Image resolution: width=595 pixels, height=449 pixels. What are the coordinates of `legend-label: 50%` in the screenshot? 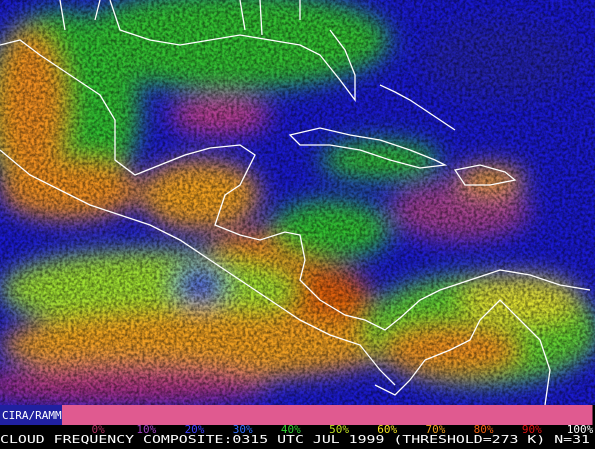 It's located at (339, 429).